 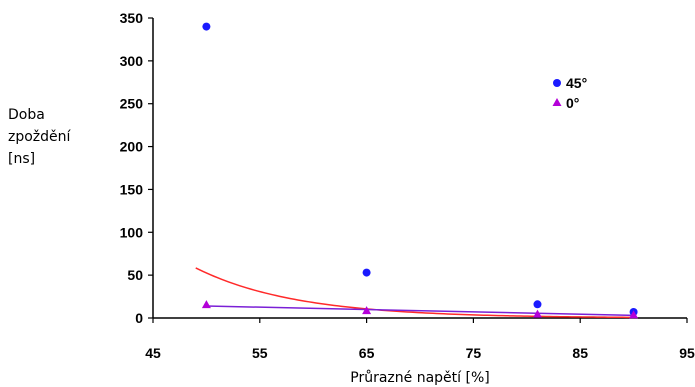 I want to click on trendlines, so click(x=414, y=293).